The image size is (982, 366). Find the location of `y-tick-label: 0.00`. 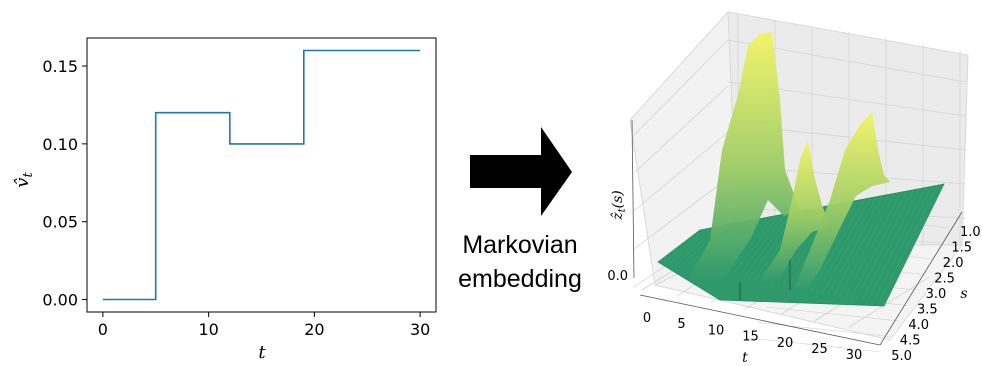

y-tick-label: 0.00 is located at coordinates (60, 300).